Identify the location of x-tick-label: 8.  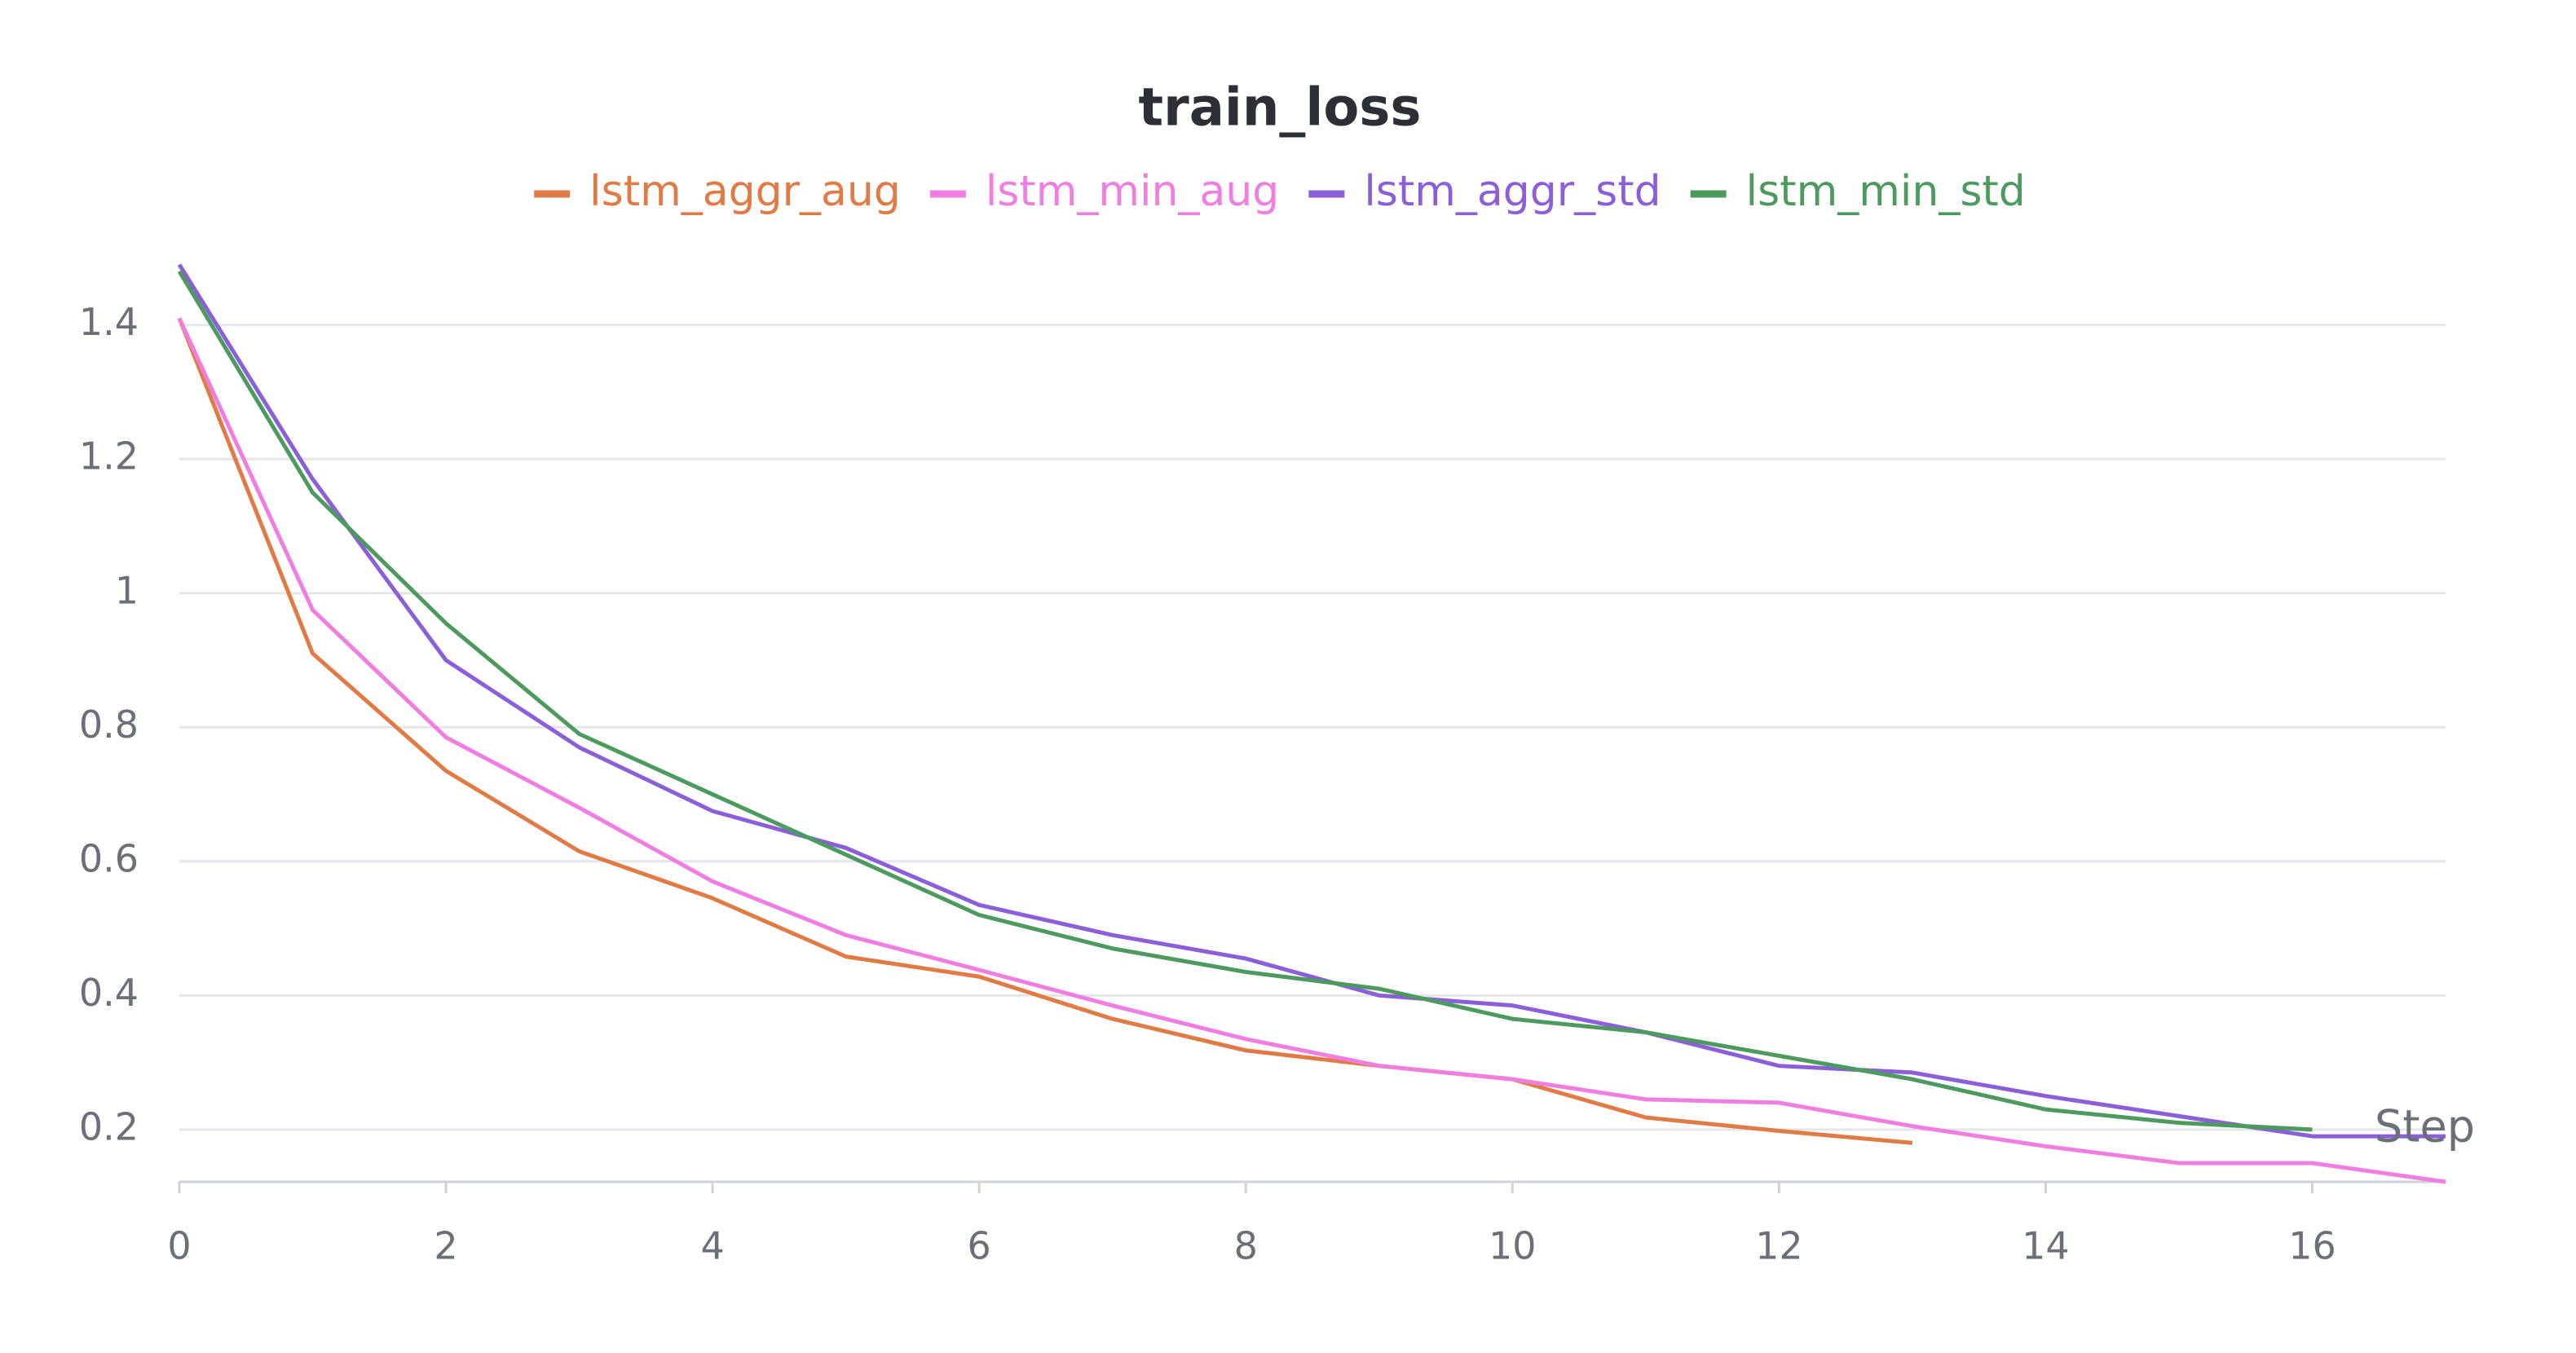
(1246, 1246).